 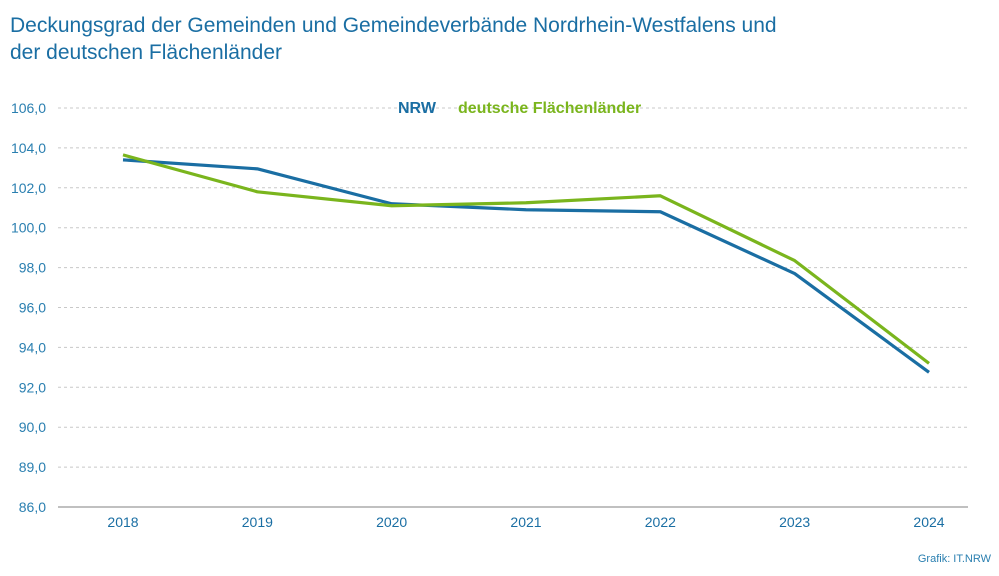 What do you see at coordinates (32, 268) in the screenshot?
I see `y-tick-label: 98,0` at bounding box center [32, 268].